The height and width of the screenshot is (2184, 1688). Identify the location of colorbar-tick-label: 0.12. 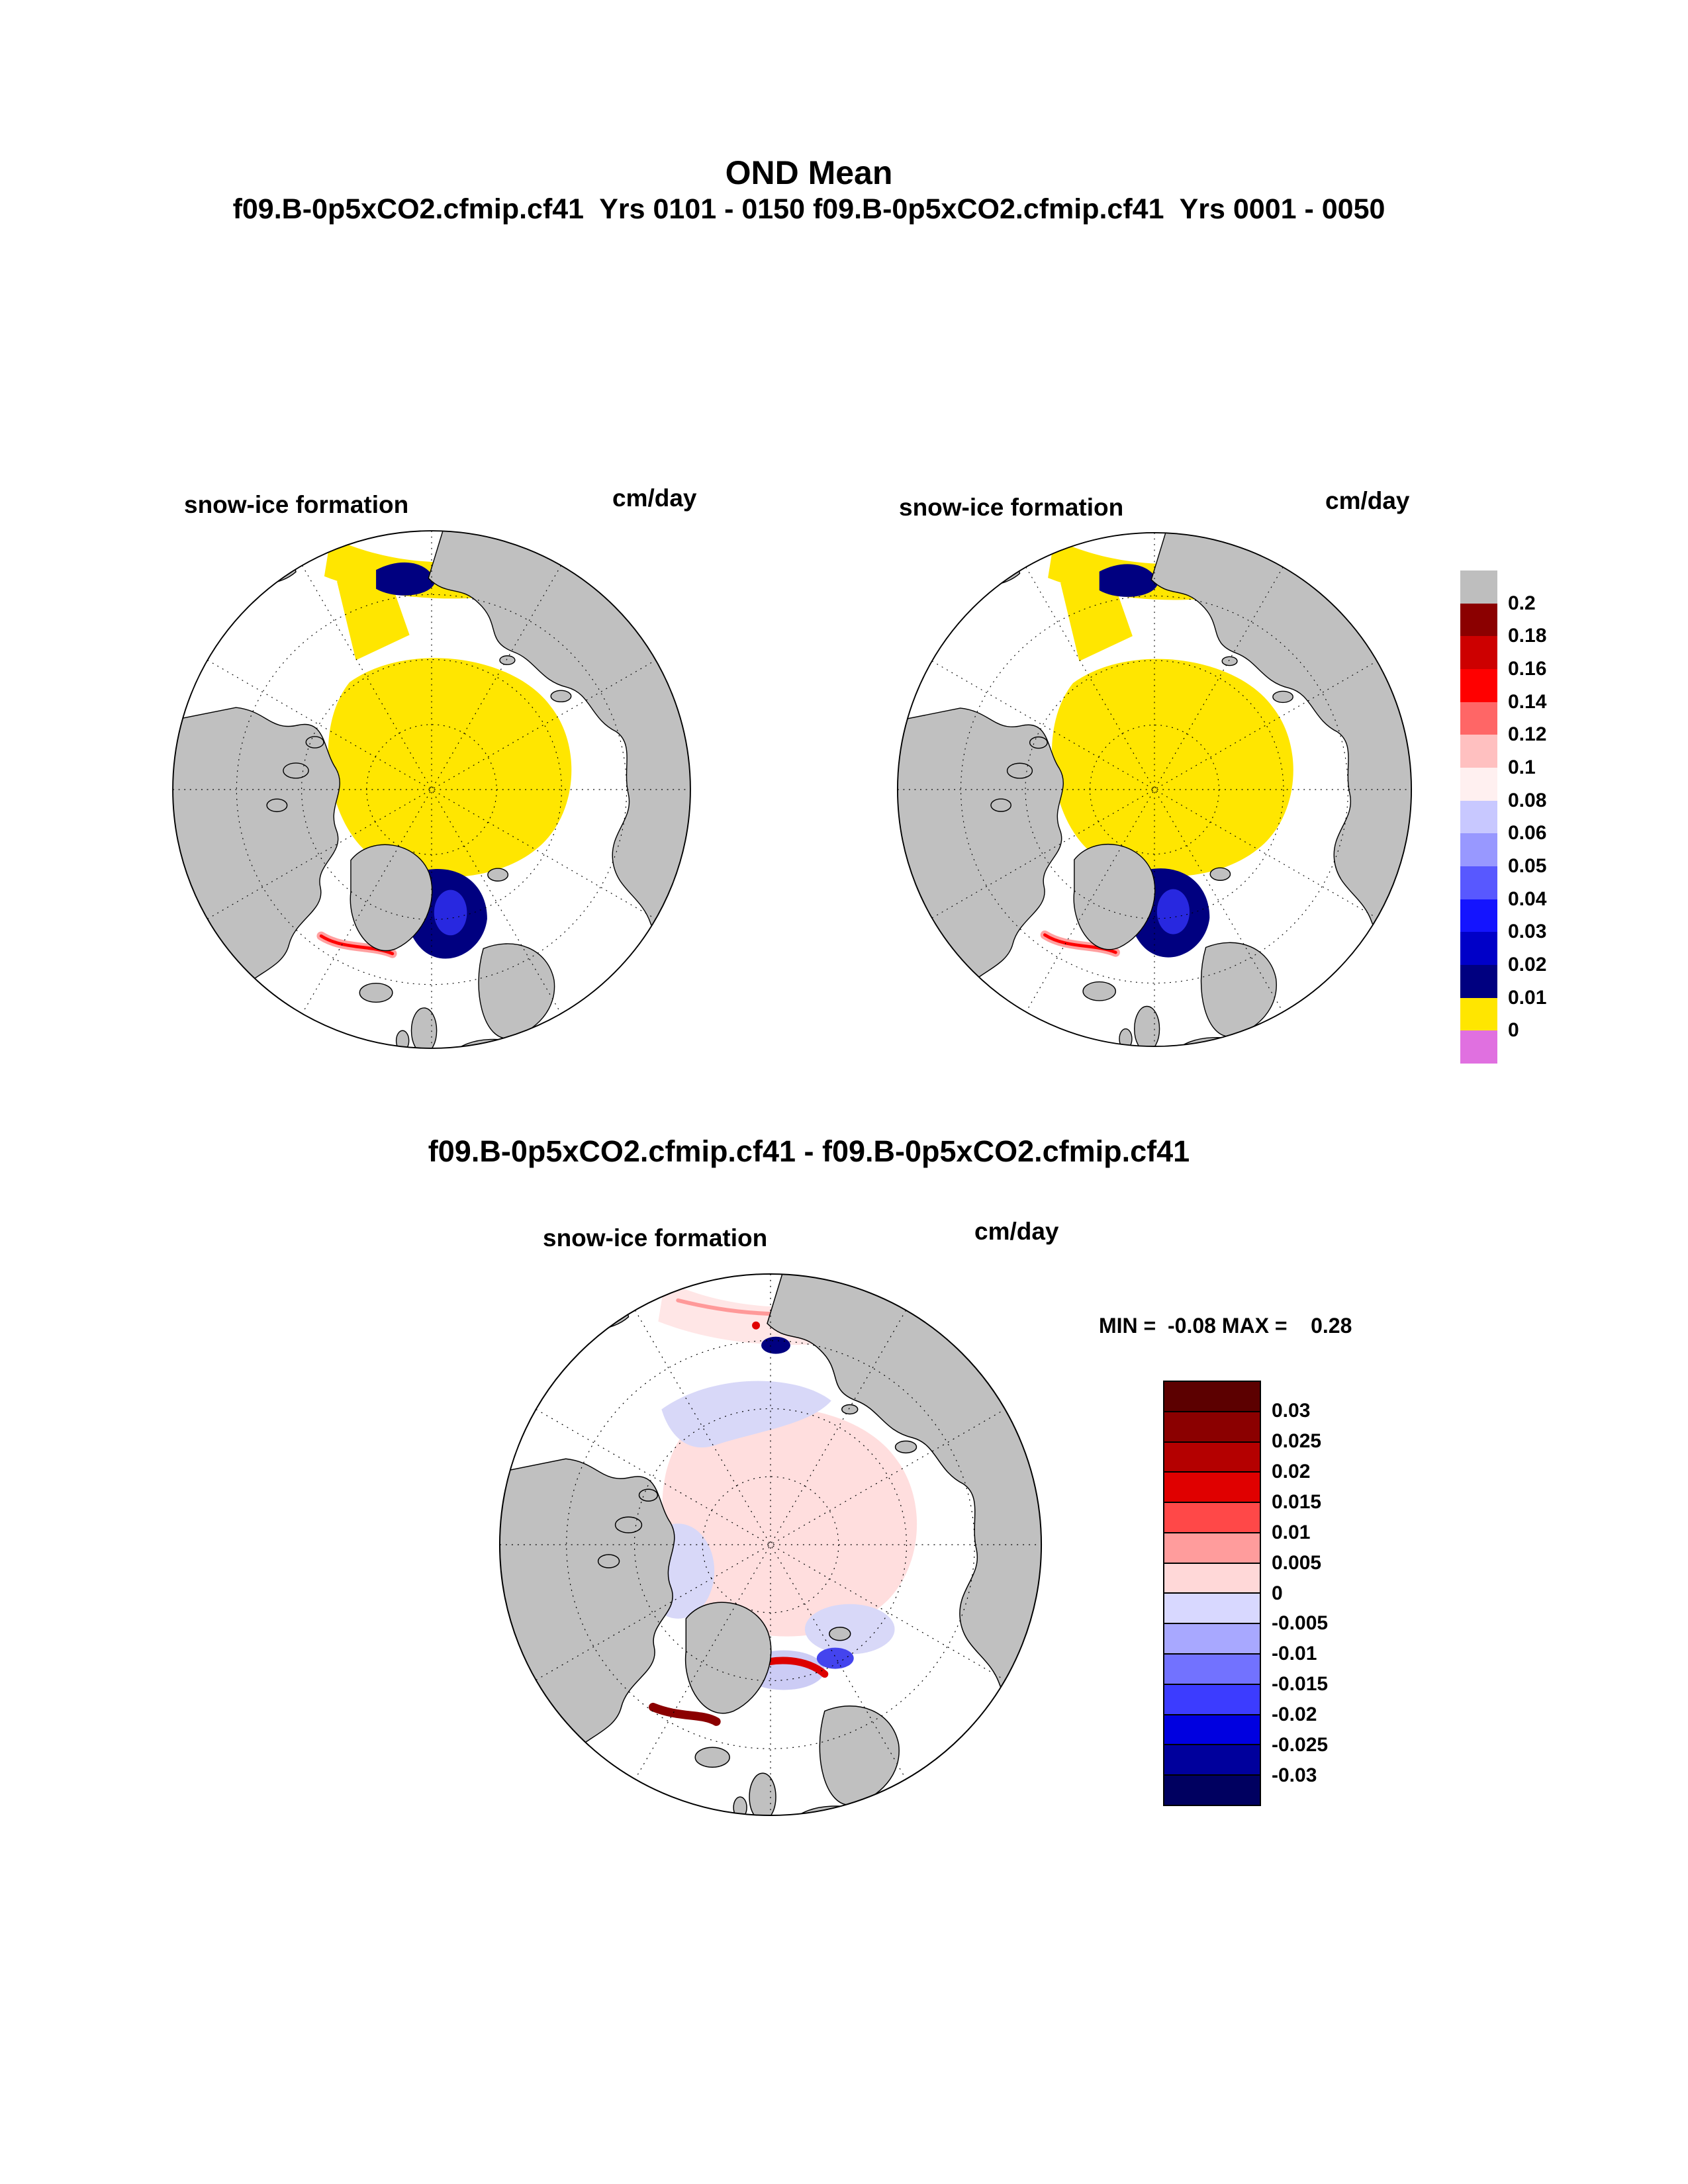
(1527, 734).